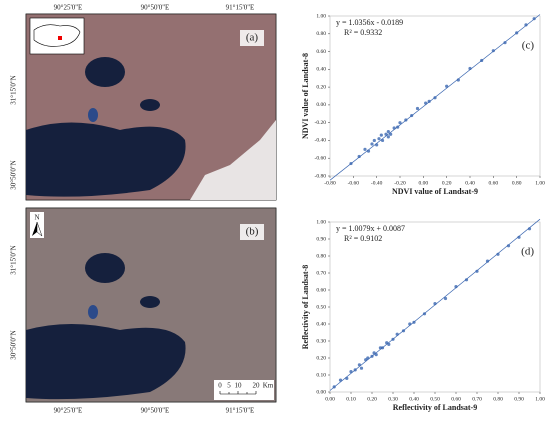  I want to click on y-tick-label: 0.70, so click(321, 273).